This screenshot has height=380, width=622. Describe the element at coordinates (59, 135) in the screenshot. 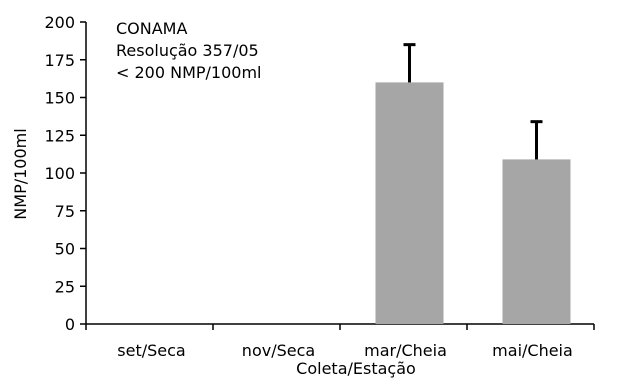

I see `y-tick-label: 125` at that location.